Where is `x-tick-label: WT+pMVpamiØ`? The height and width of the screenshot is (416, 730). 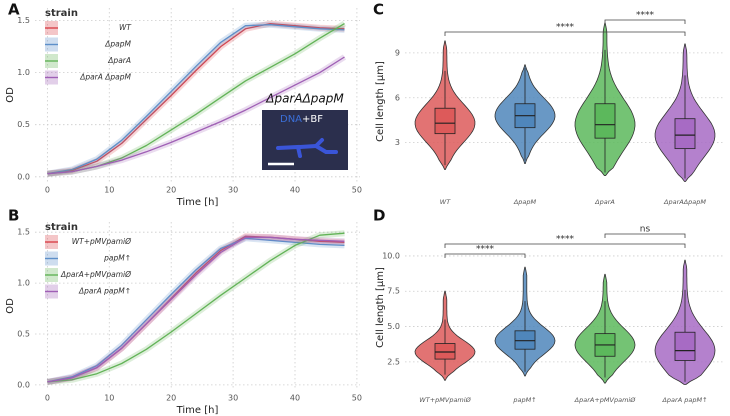
x-tick-label: WT+pMVpamiØ is located at coordinates (445, 400).